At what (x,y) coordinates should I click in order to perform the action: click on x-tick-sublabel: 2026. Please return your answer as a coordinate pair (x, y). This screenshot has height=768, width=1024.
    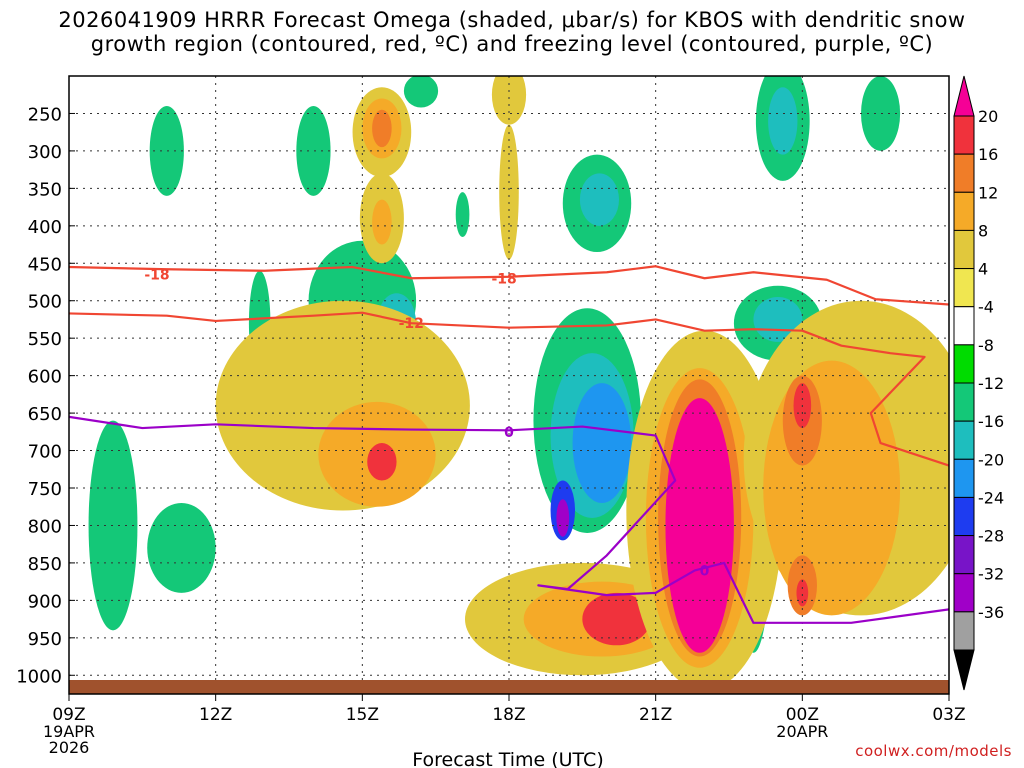
    Looking at the image, I should click on (69, 747).